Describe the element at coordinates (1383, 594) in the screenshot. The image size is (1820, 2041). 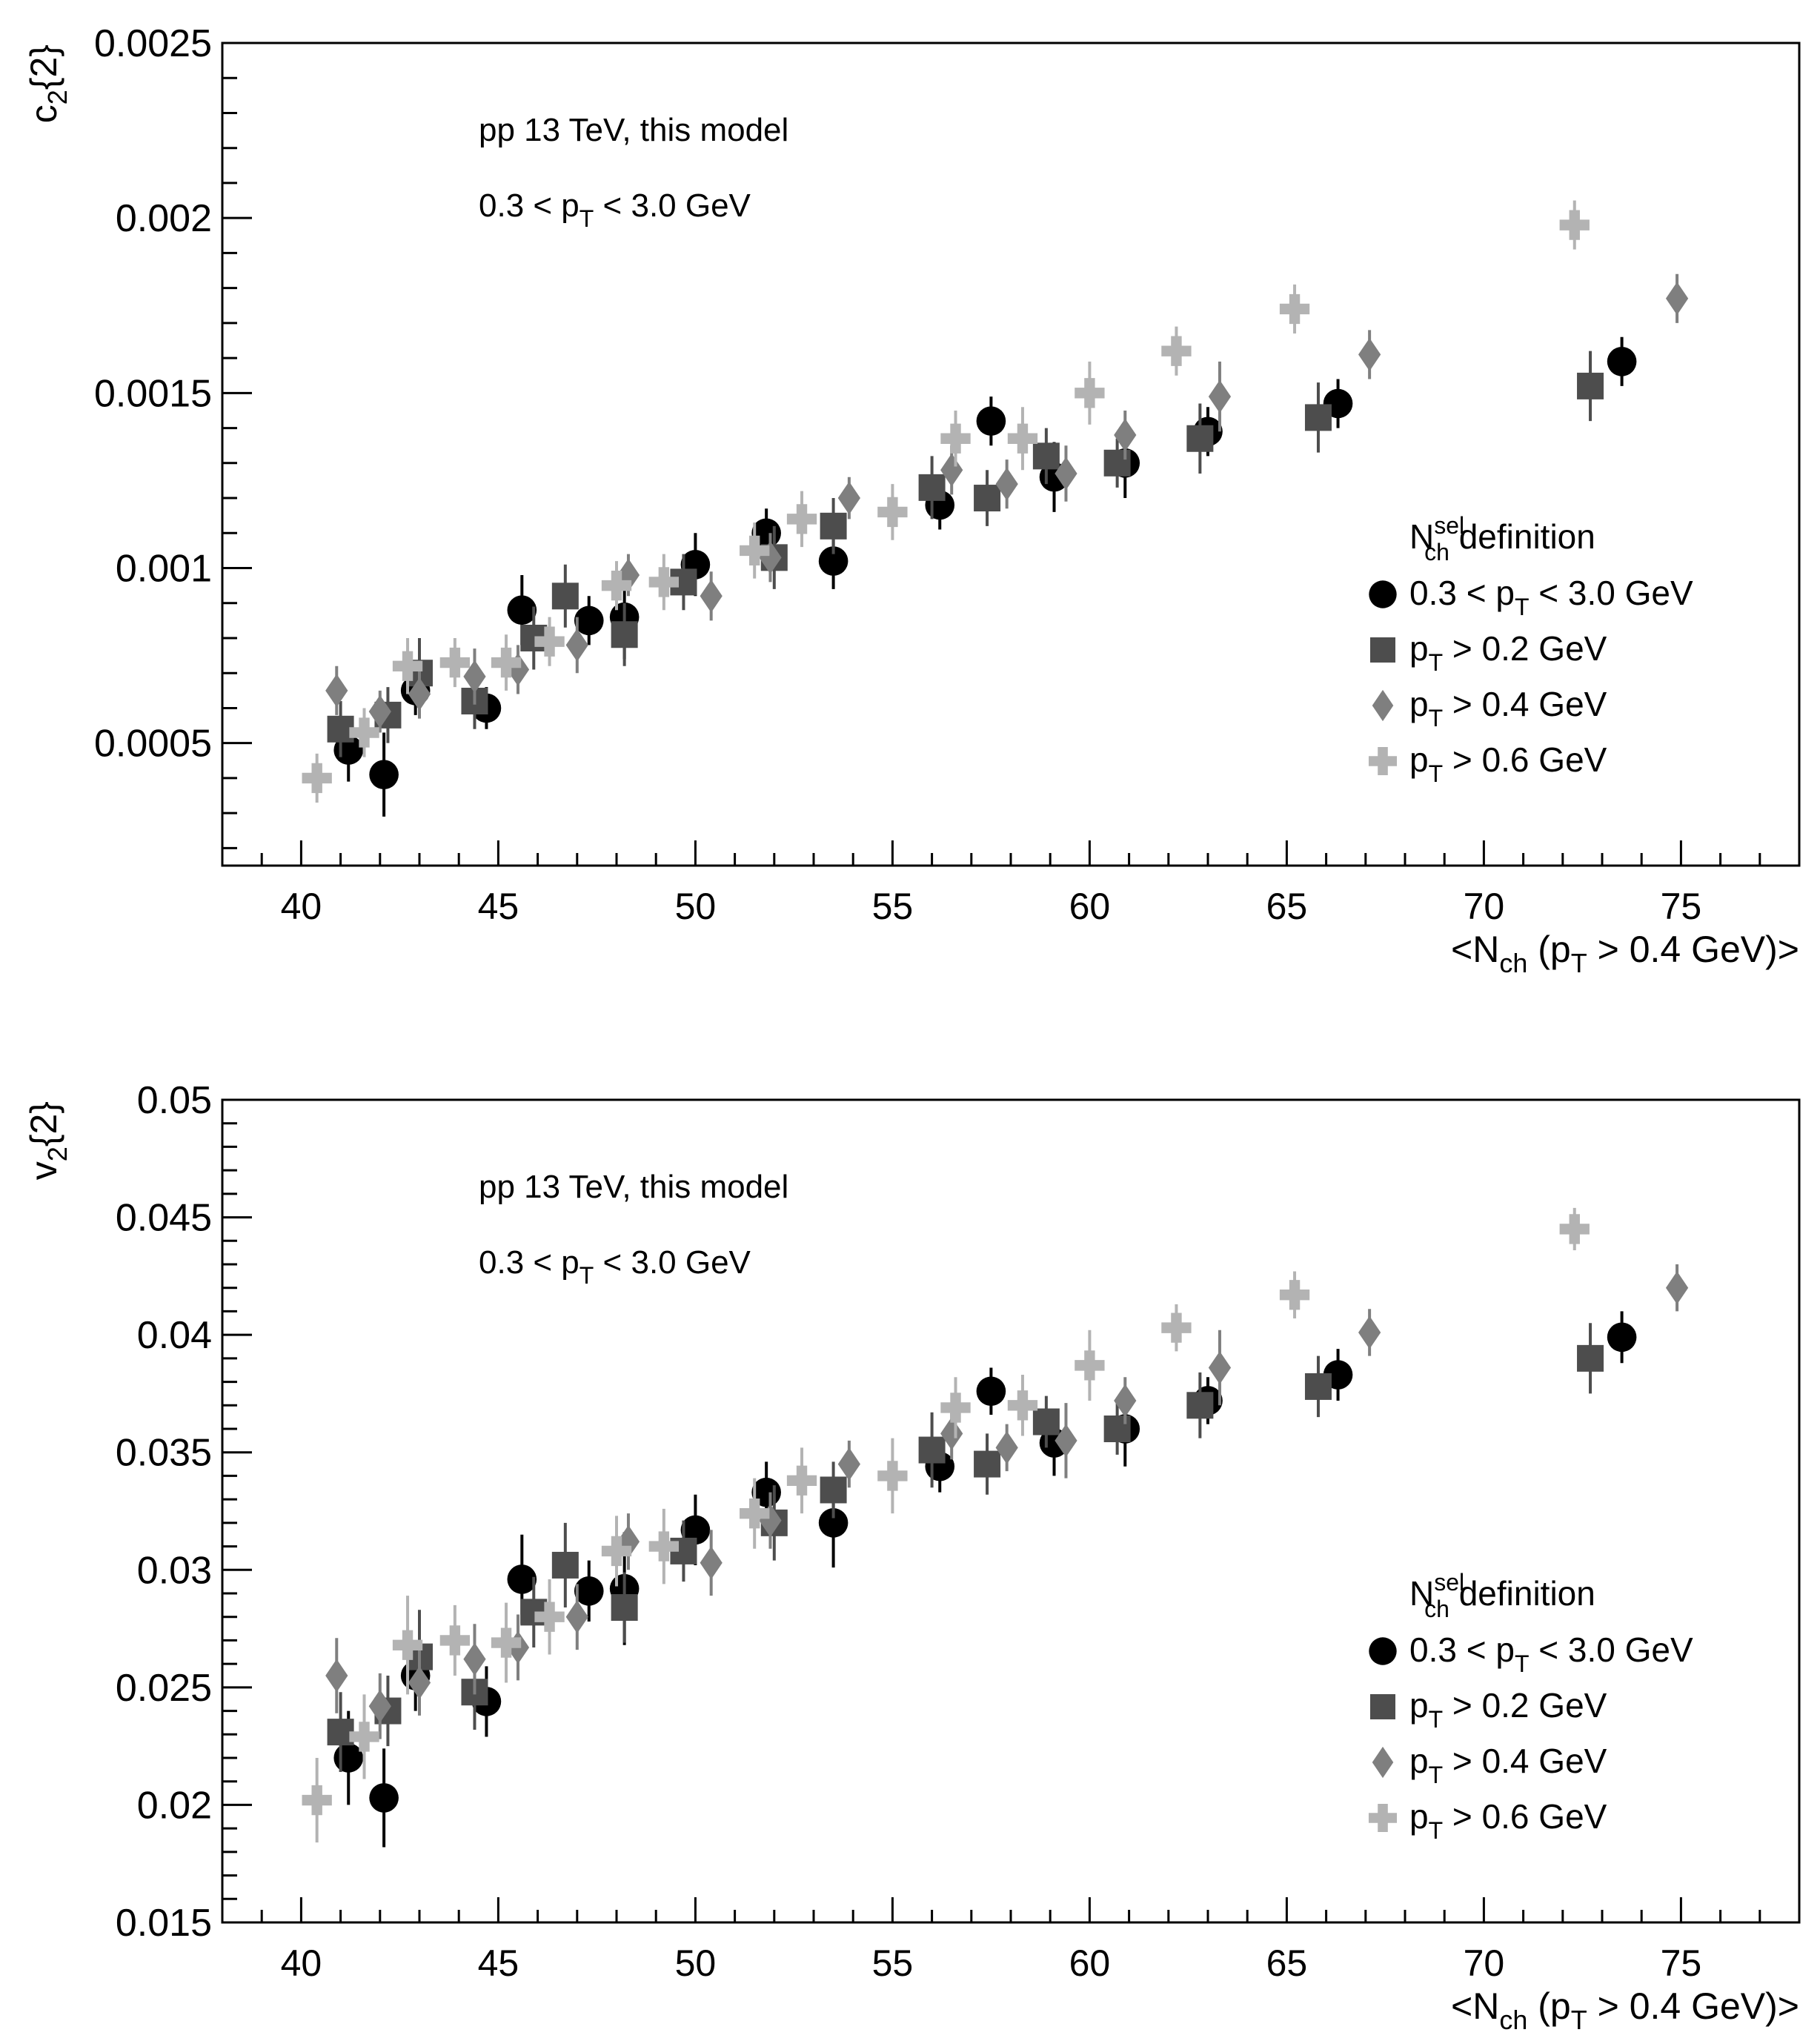
I see `legend-marker-circle` at that location.